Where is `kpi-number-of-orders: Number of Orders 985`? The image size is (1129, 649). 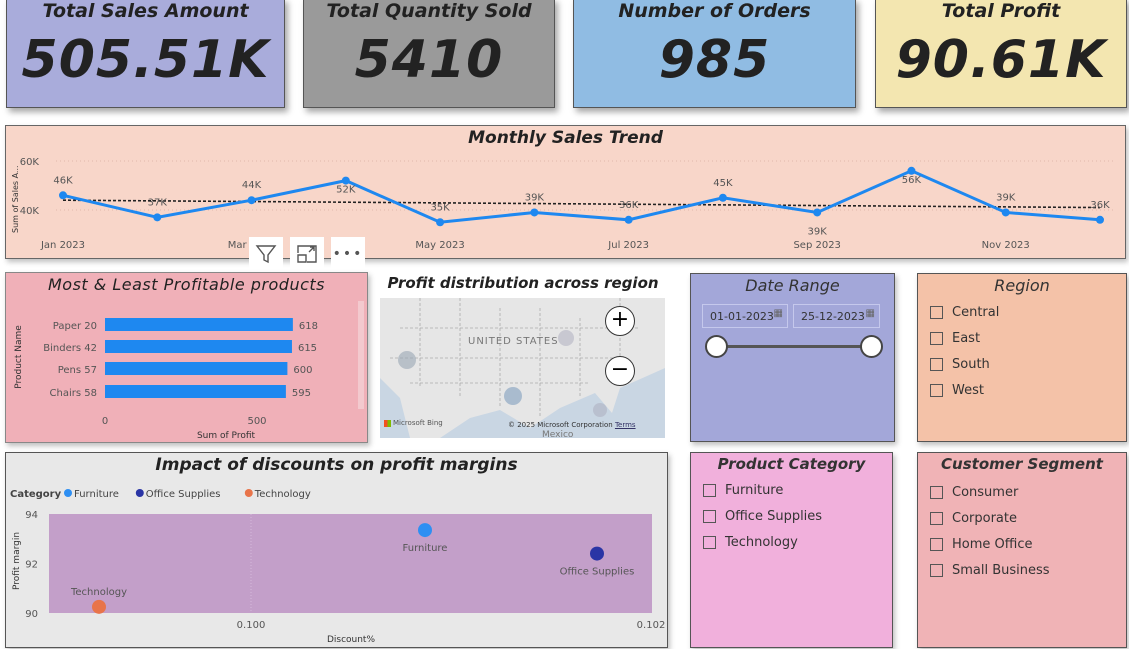
kpi-number-of-orders: Number of Orders 985 is located at coordinates (714, 54).